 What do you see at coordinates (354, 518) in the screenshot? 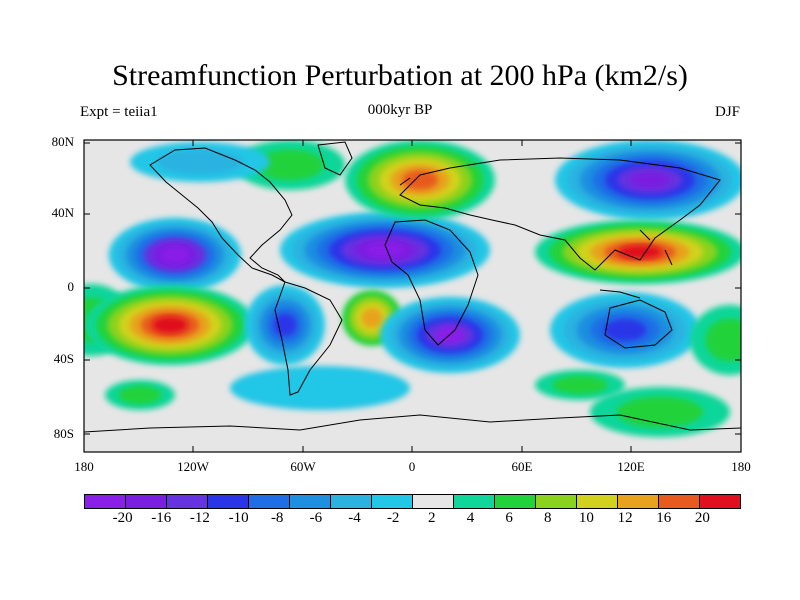
I see `colorbar-label: -4` at bounding box center [354, 518].